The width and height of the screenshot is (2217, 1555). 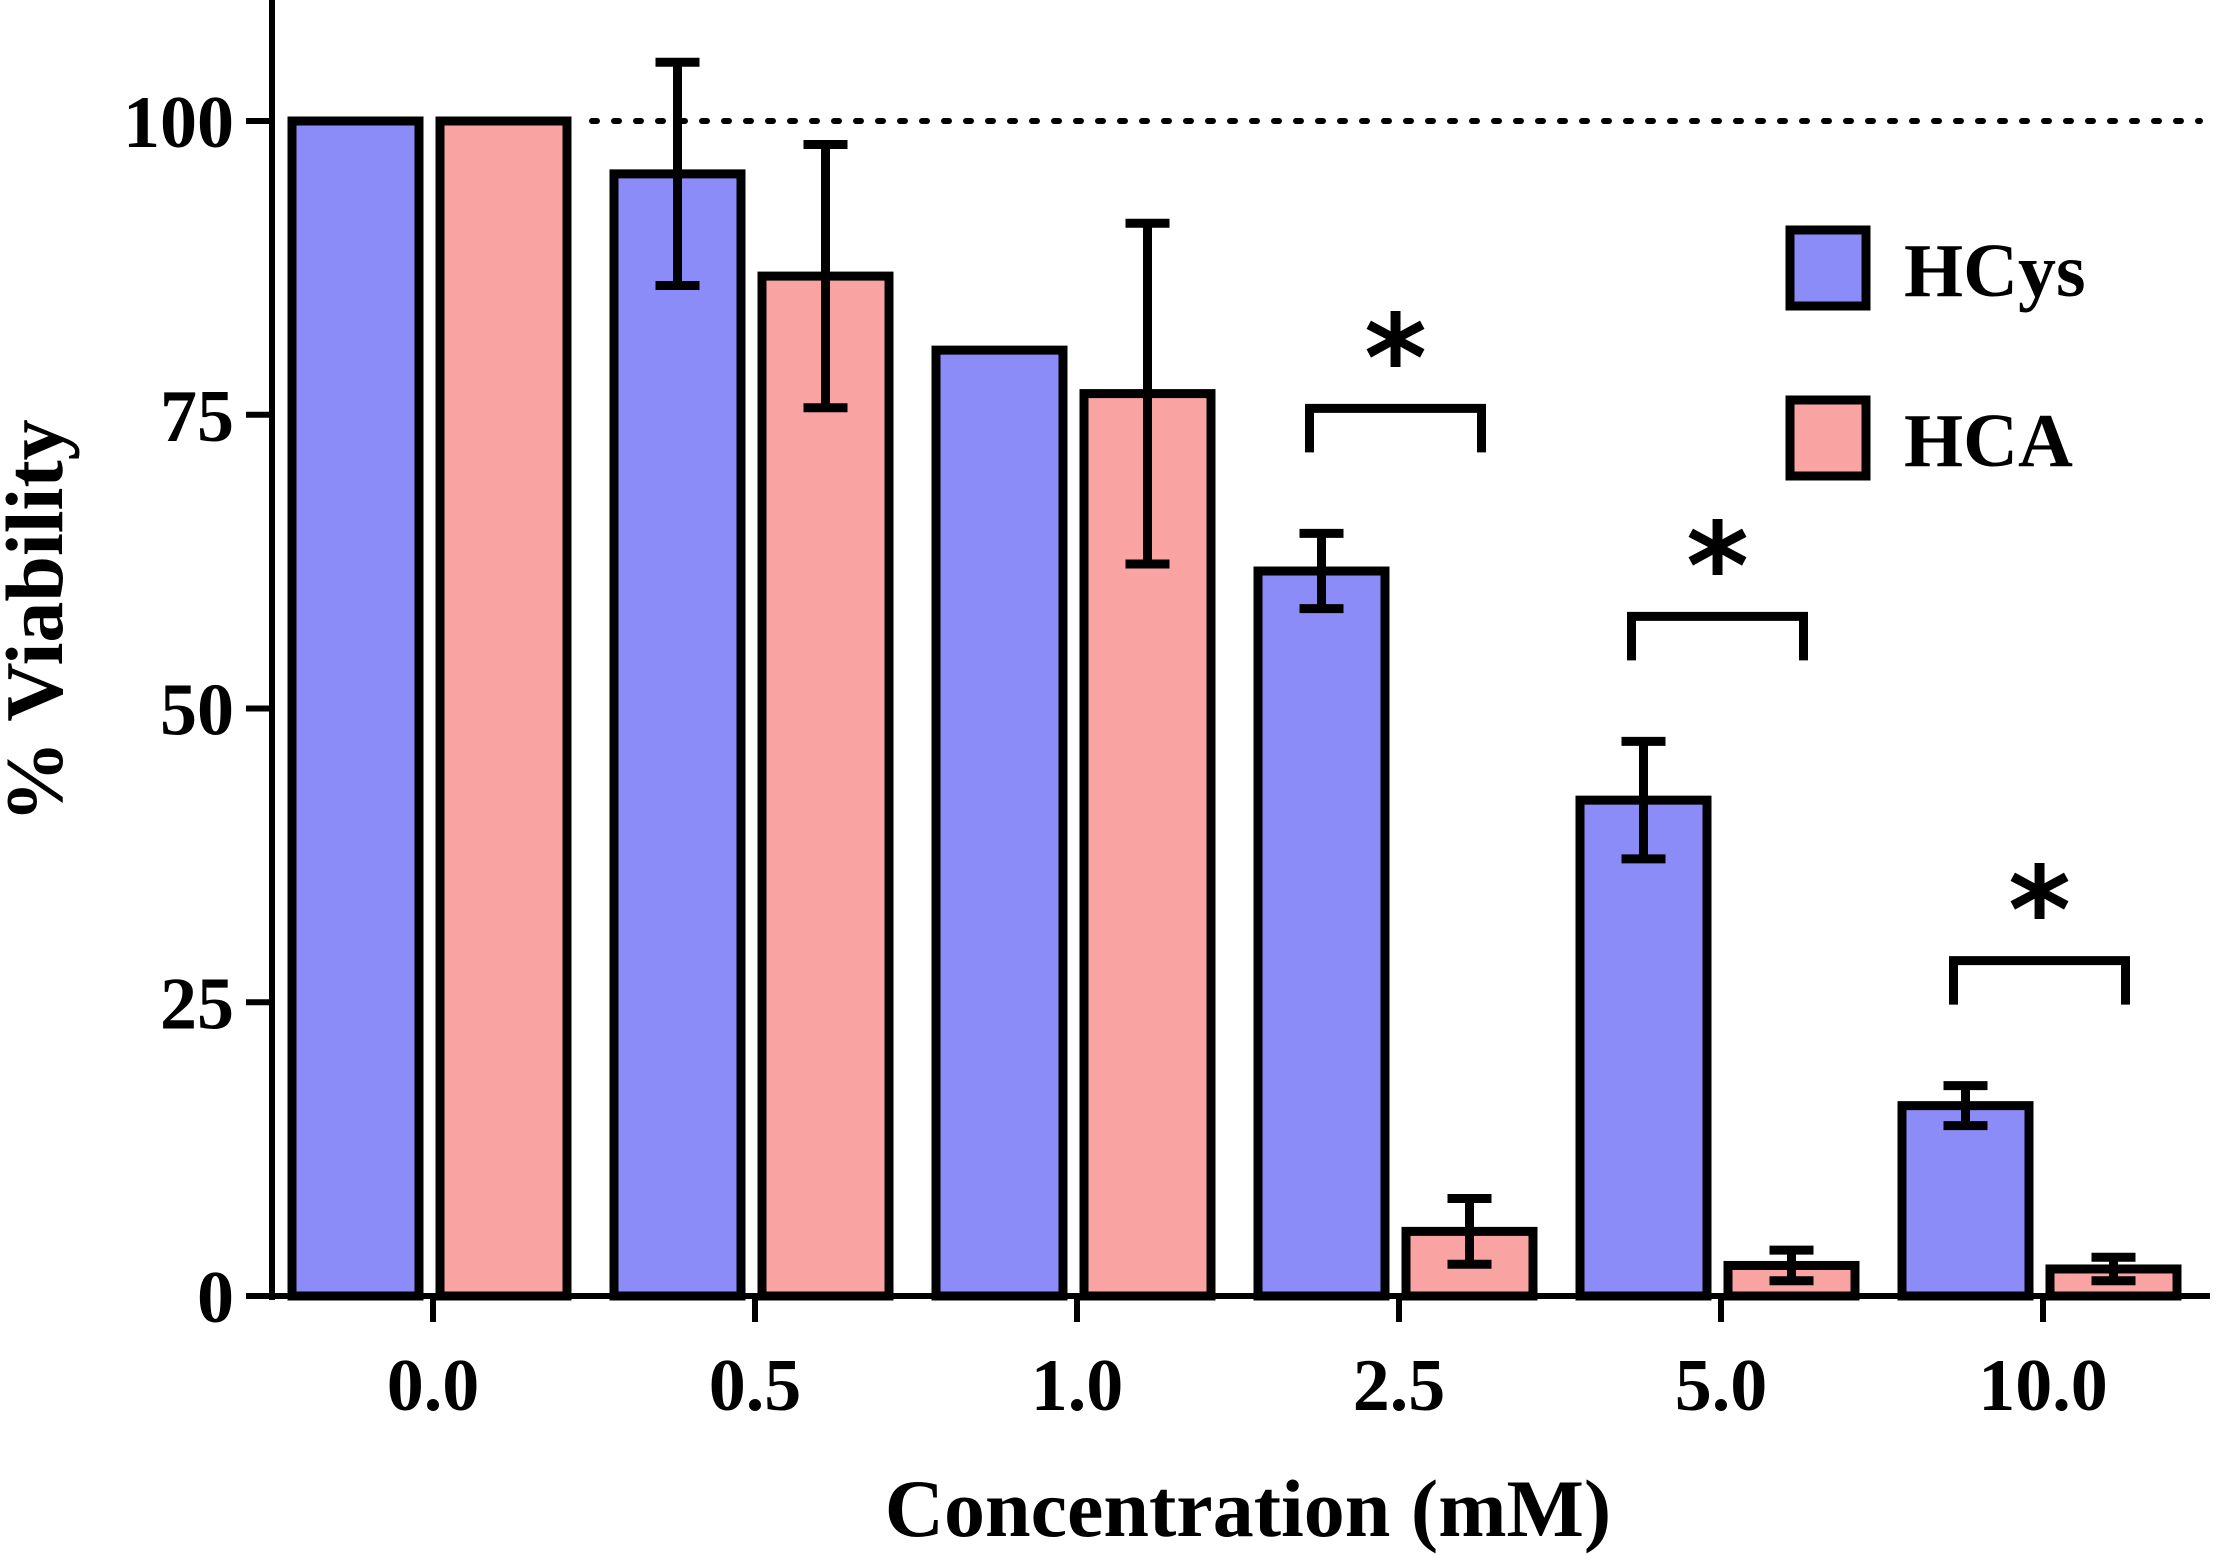 What do you see at coordinates (1395, 359) in the screenshot?
I see `significance-star-2.5: *` at bounding box center [1395, 359].